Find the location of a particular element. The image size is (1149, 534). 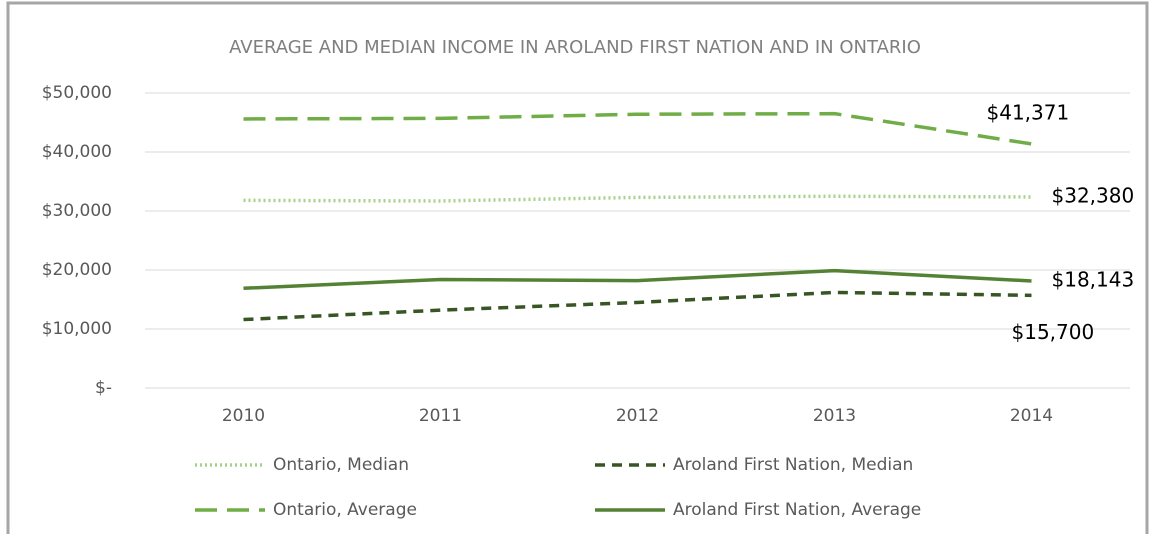

legend-label: Ontario, Median is located at coordinates (341, 465).